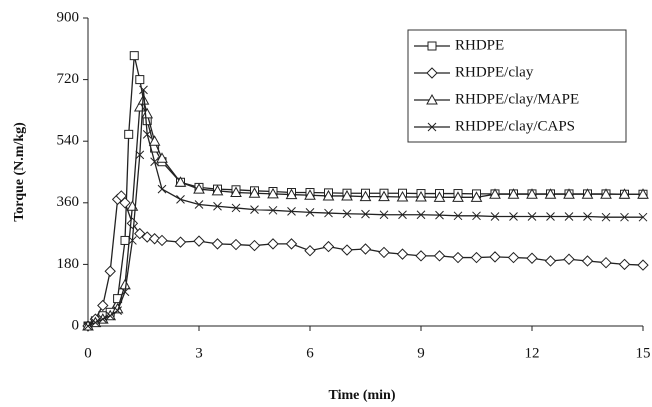 The width and height of the screenshot is (652, 407). Describe the element at coordinates (19, 172) in the screenshot. I see `y-axis-label: Torque (N.m/kg)` at that location.